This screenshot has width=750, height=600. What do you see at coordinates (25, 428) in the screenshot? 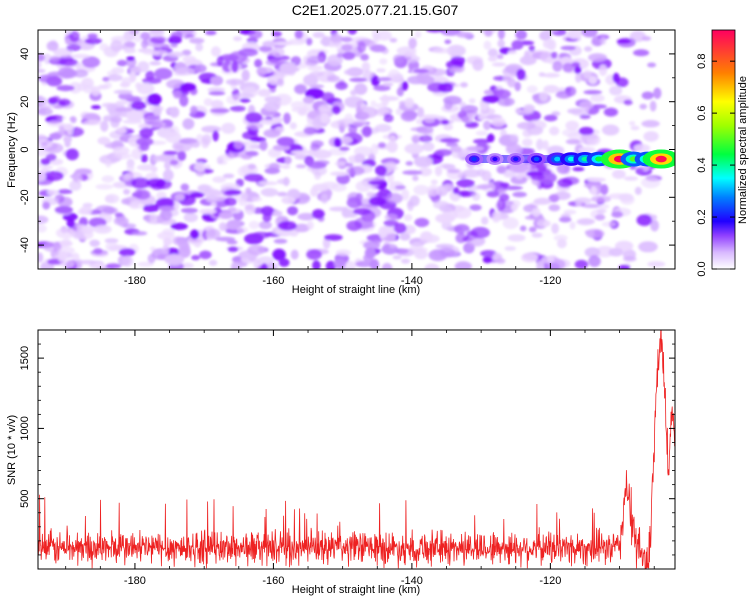
I see `snr-y-tick-label: 1000` at bounding box center [25, 428].